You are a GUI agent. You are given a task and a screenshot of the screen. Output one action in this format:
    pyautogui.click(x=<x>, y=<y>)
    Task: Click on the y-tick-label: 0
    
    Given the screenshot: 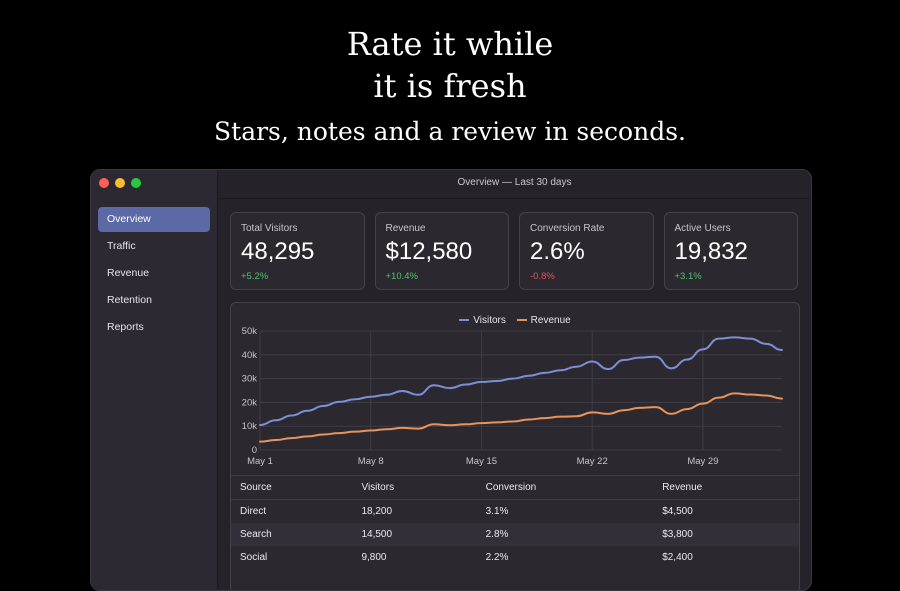 What is the action you would take?
    pyautogui.click(x=254, y=450)
    